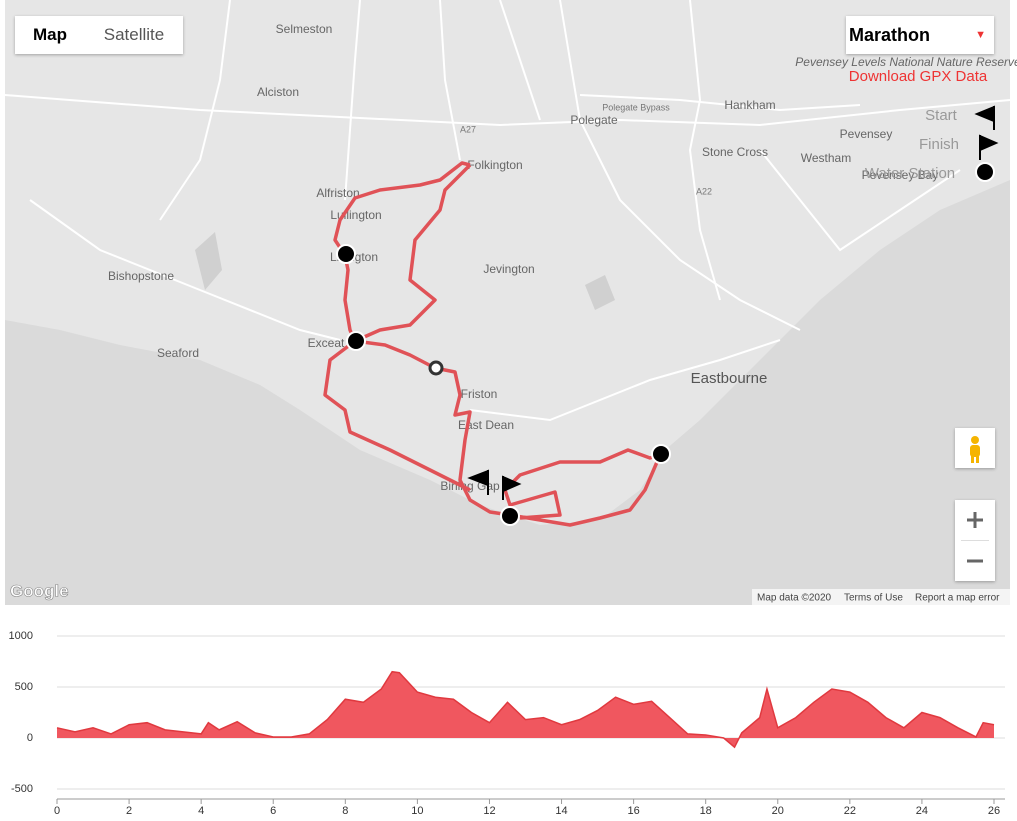 This screenshot has height=821, width=1017. I want to click on road-label: Polegate Bypass, so click(636, 107).